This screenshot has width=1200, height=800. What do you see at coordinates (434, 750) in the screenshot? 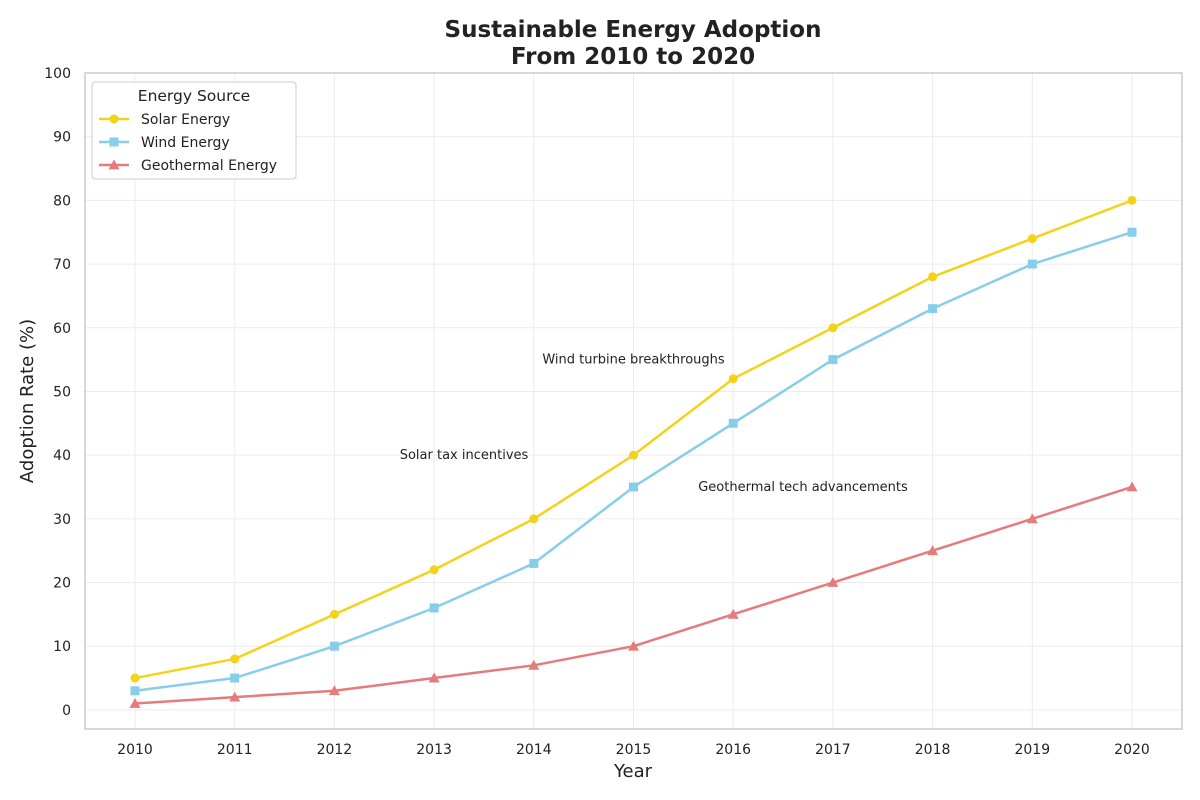
I see `x-tick-label: 2013` at bounding box center [434, 750].